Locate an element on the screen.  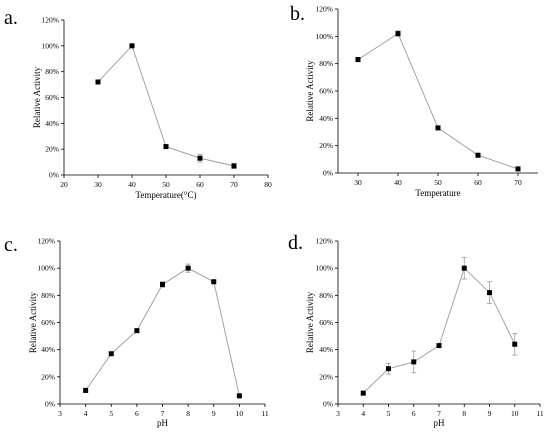
panel-letter: d. is located at coordinates (295, 243).